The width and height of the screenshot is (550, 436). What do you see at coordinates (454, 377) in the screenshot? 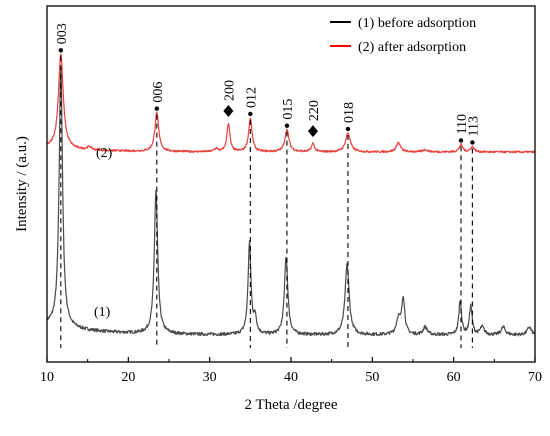
I see `x-tick-label-60: 60` at bounding box center [454, 377].